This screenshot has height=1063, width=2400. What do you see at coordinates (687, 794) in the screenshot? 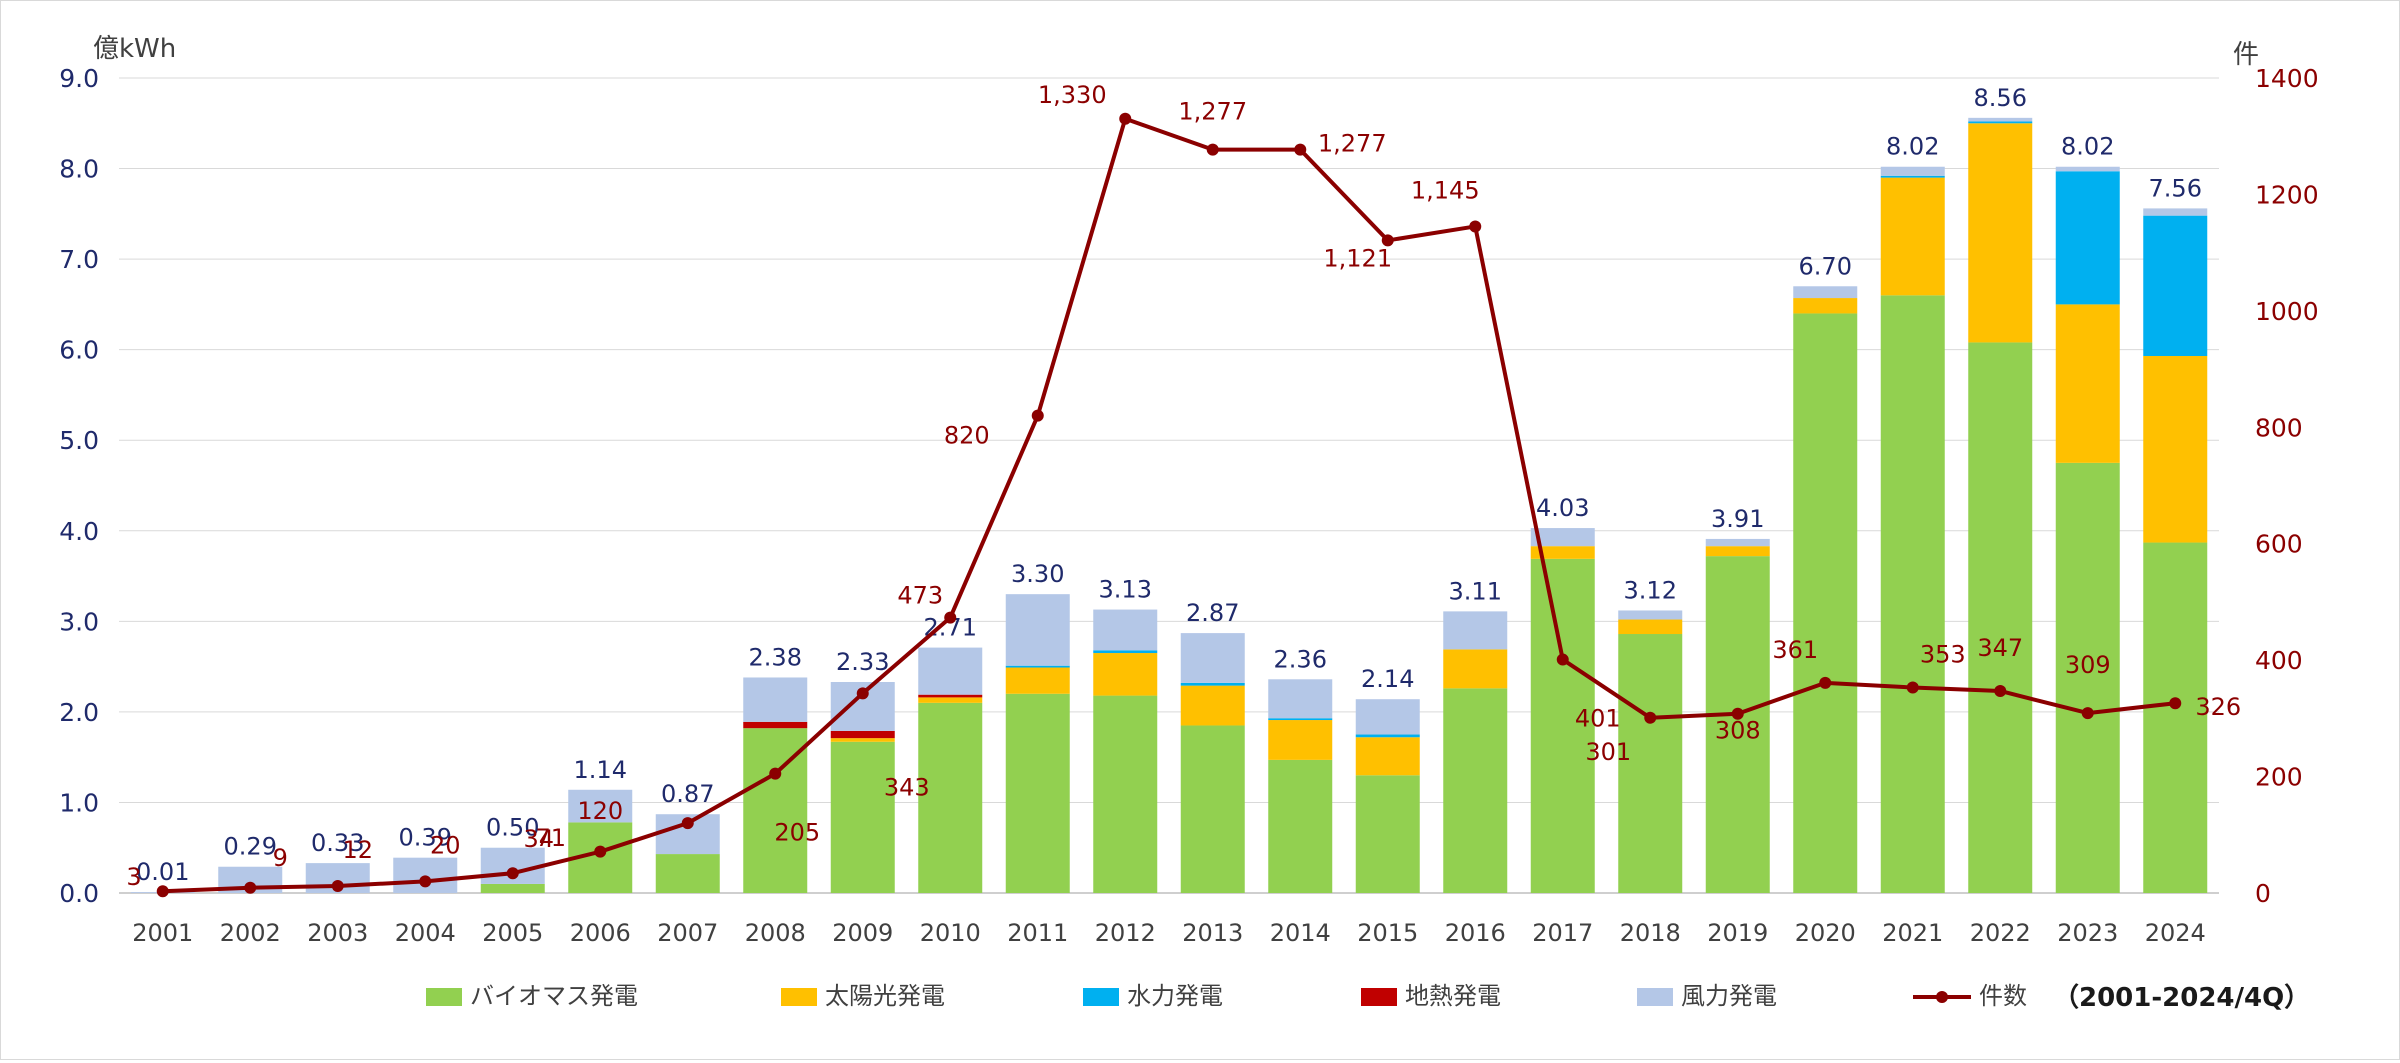
I see `bar-total-label: 0.87` at bounding box center [687, 794].